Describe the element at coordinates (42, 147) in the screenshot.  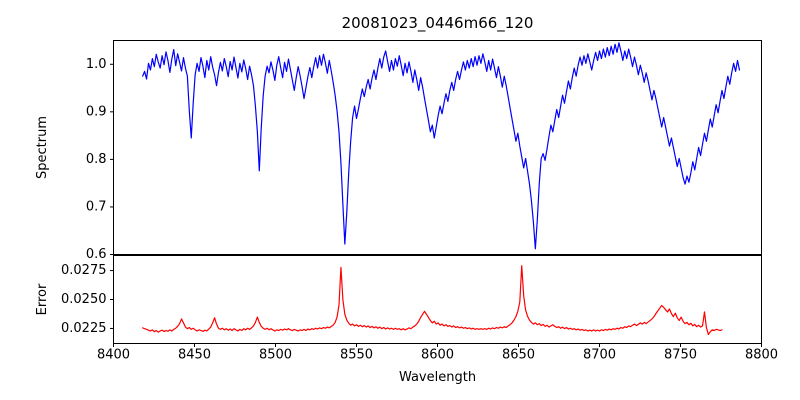
I see `spectrum-y-axis-label: Spectrum` at that location.